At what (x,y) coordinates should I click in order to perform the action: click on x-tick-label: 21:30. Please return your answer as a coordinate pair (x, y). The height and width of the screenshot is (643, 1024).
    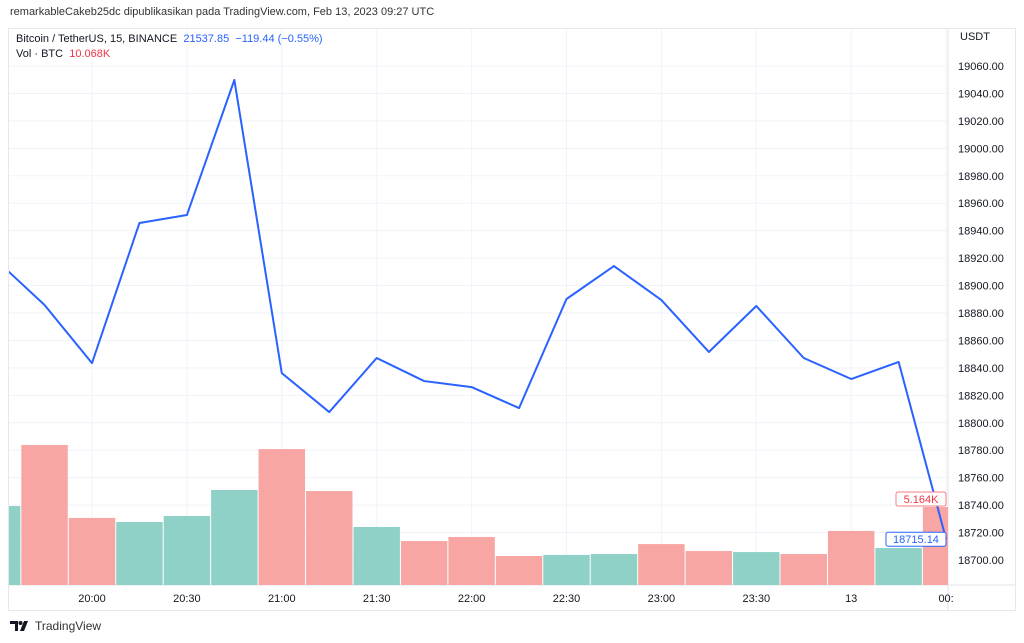
    Looking at the image, I should click on (377, 599).